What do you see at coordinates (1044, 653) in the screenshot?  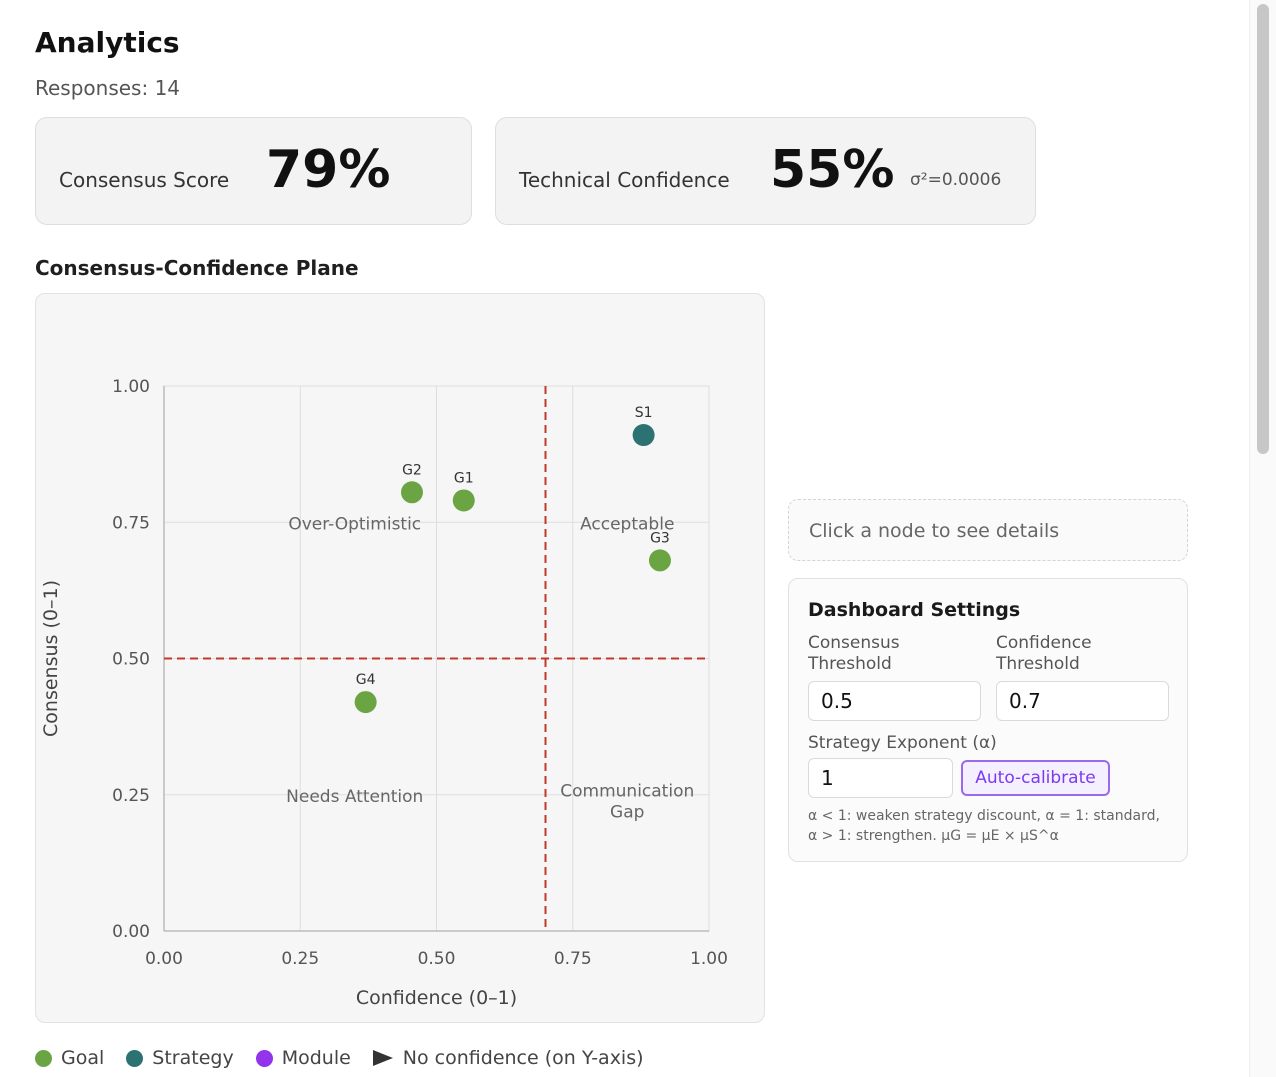 I see `confidence-threshold-label: Confidence Threshold` at bounding box center [1044, 653].